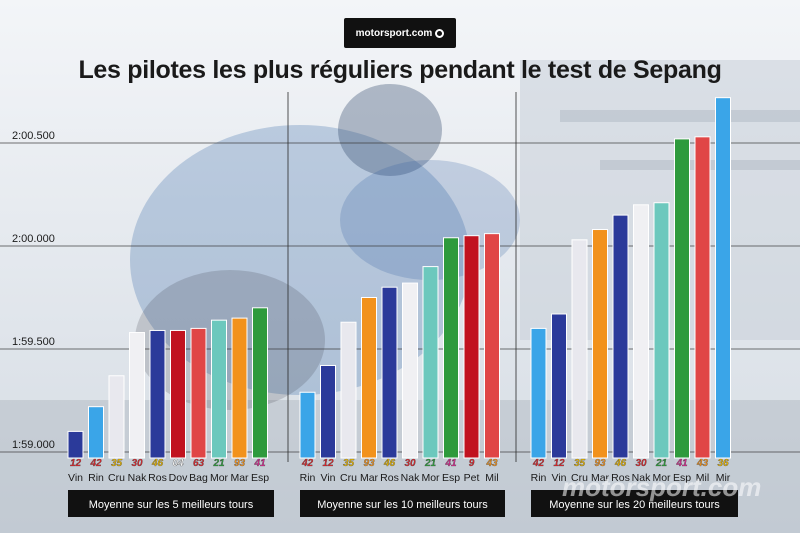  Describe the element at coordinates (723, 463) in the screenshot. I see `rider-number: 36` at that location.